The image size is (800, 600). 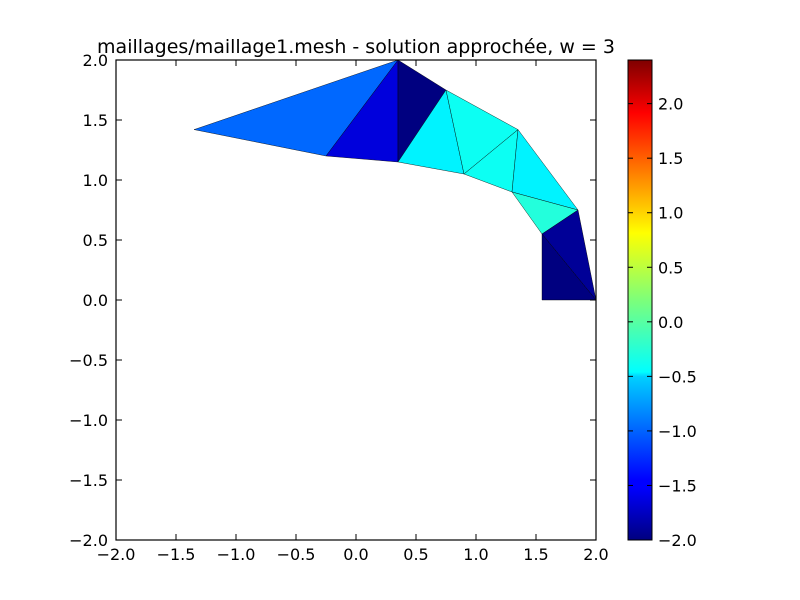 What do you see at coordinates (670, 267) in the screenshot?
I see `colorbar-tick-label: 0.5` at bounding box center [670, 267].